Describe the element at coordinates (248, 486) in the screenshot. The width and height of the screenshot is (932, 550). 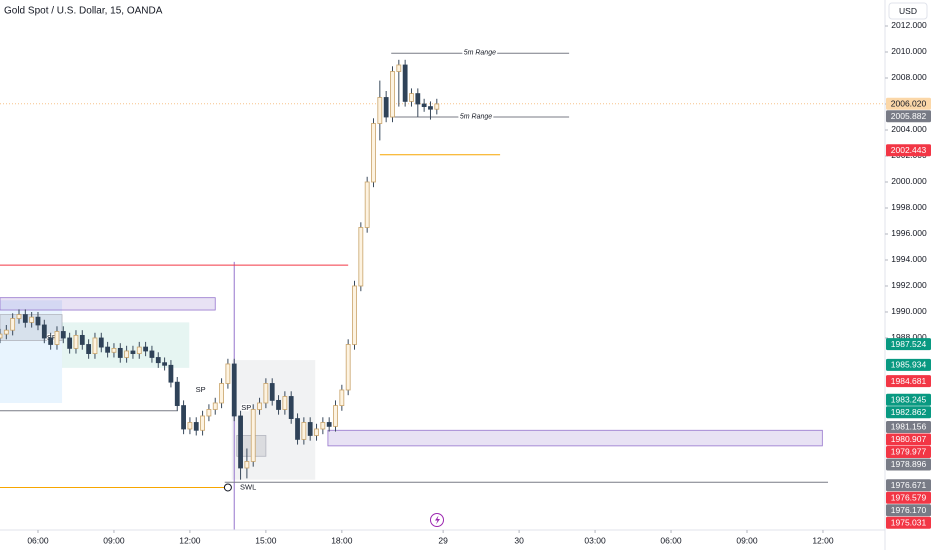
I see `marker-label: SWL` at that location.